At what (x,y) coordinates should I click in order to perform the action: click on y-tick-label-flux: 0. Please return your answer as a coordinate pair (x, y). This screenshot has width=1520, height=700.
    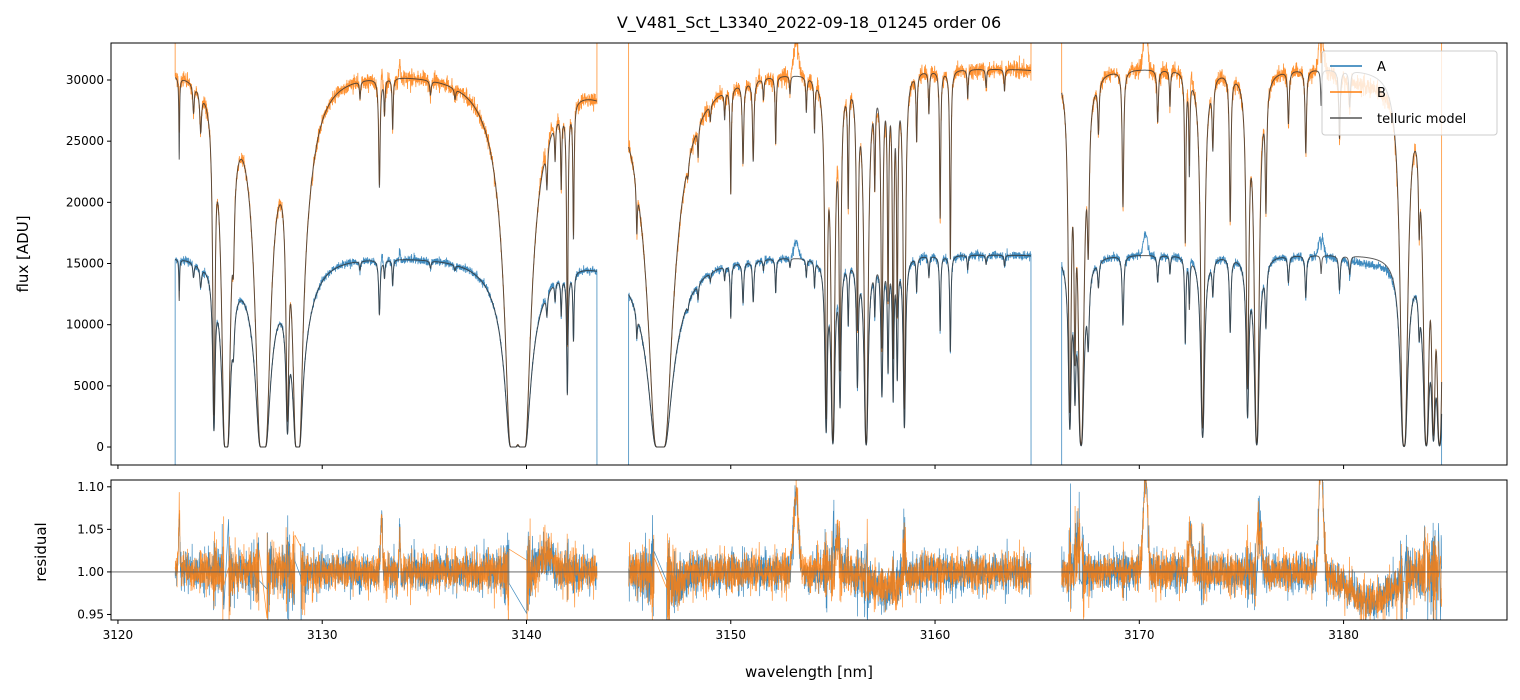
    Looking at the image, I should click on (100, 447).